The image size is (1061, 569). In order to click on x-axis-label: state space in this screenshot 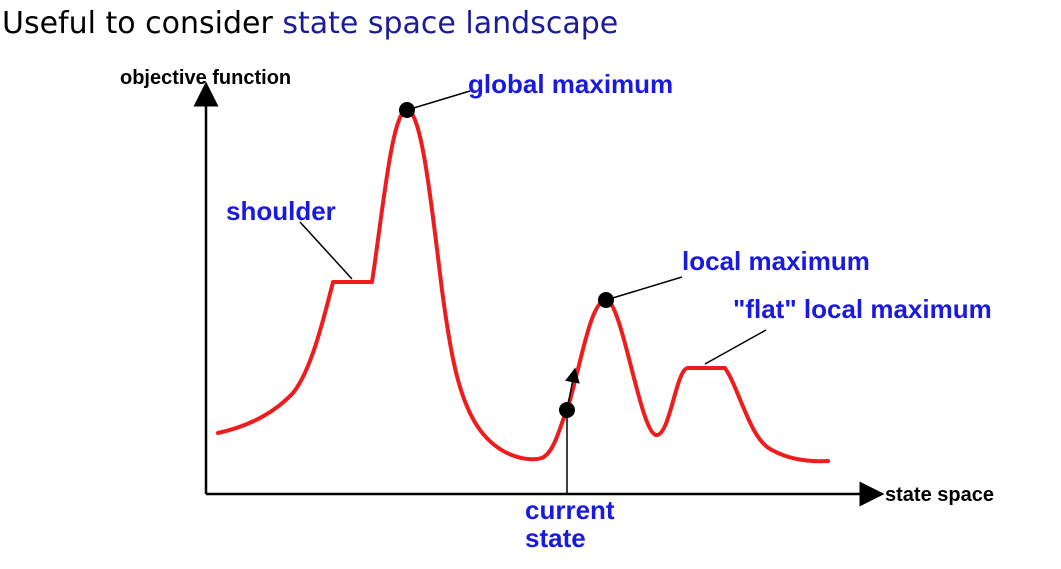, I will do `click(939, 495)`.